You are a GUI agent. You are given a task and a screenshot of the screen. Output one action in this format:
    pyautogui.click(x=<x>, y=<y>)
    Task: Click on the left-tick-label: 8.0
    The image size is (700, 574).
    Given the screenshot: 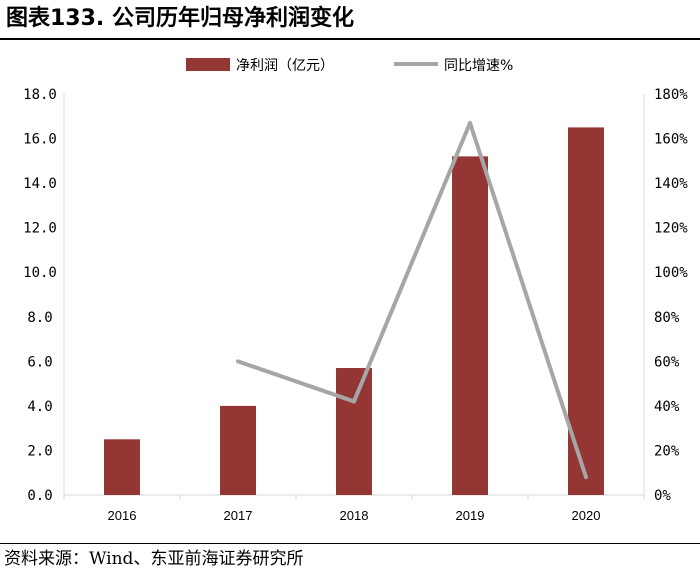 What is the action you would take?
    pyautogui.click(x=39, y=318)
    